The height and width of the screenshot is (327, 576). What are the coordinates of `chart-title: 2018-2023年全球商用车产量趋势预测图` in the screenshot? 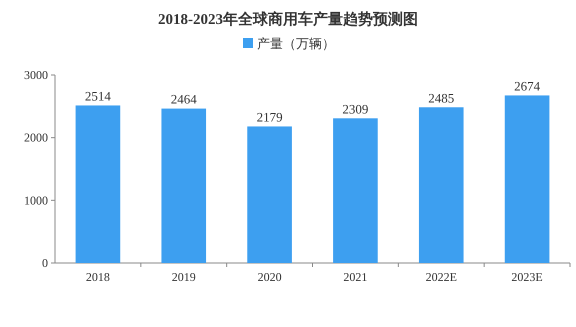 It's located at (288, 19).